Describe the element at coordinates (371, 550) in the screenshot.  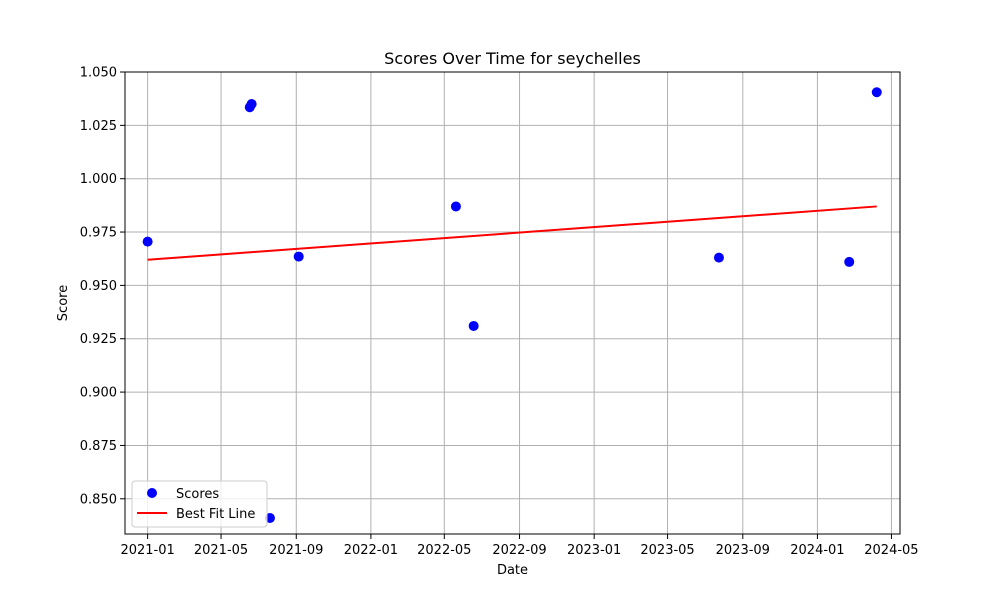
I see `x-tick-label: 2022-01` at that location.